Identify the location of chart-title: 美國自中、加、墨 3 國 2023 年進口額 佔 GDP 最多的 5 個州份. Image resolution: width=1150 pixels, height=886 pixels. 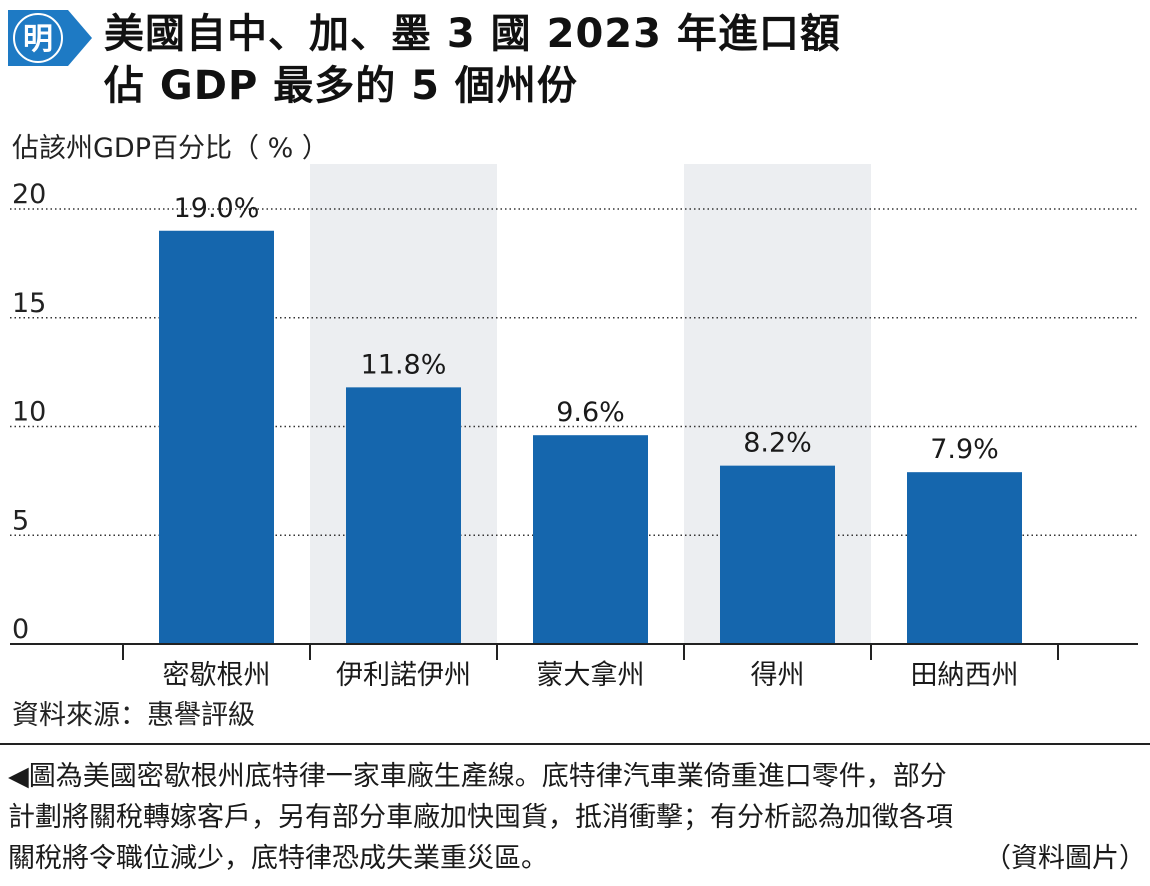
(472, 60).